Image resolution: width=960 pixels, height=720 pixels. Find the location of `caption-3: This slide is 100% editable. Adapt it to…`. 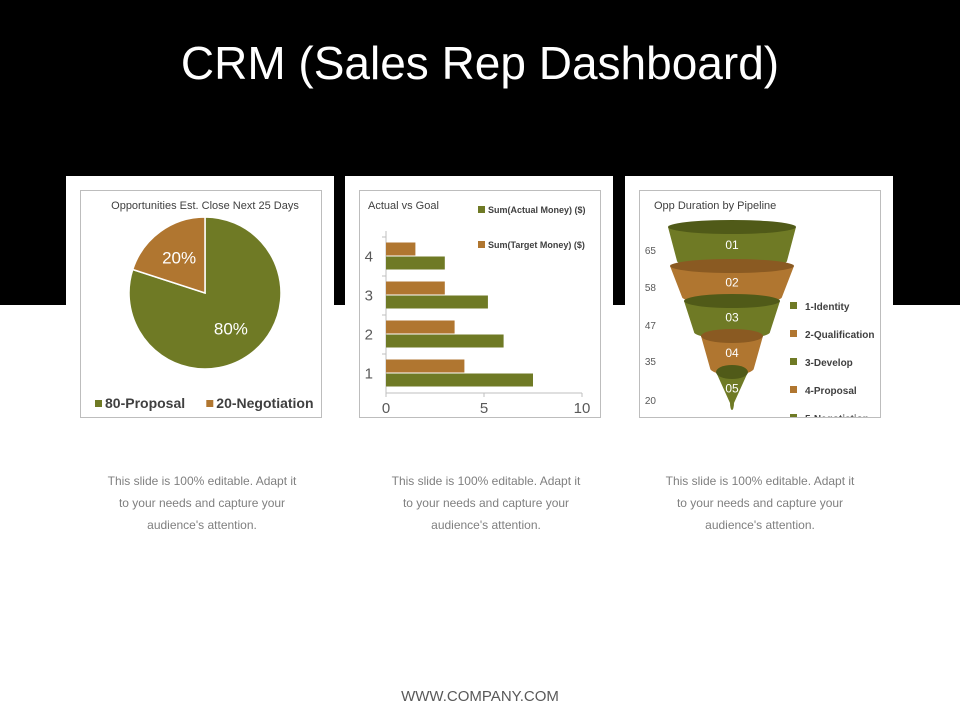

caption-3: This slide is 100% editable. Adapt it to… is located at coordinates (760, 503).